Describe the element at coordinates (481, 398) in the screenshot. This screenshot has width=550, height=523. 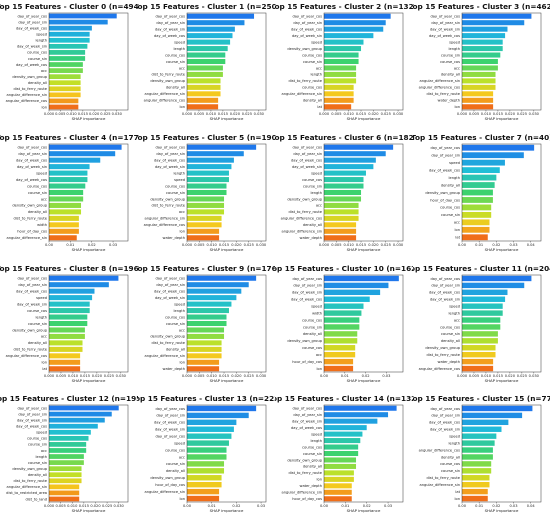
I see `chart-title: Top 15 Features - Cluster 15 (n=77)` at that location.